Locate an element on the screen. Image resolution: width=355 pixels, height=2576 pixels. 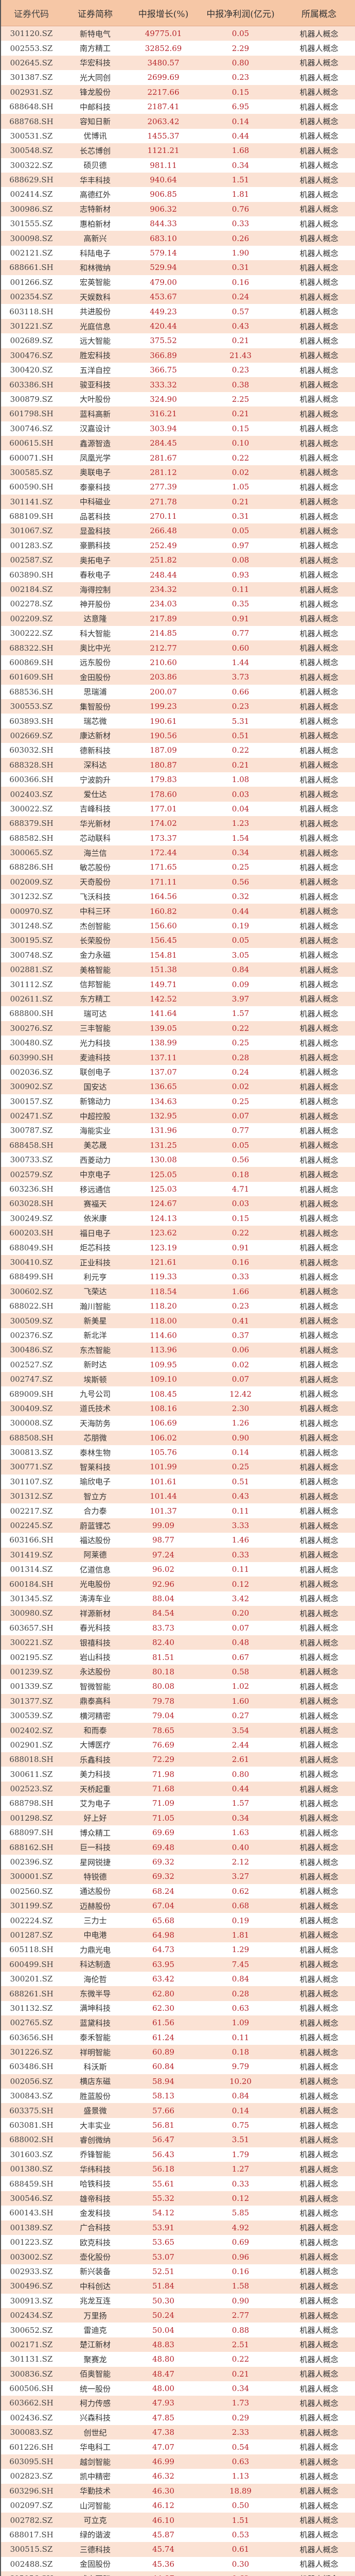
stock-code: 688459.SH is located at coordinates (31, 2184).